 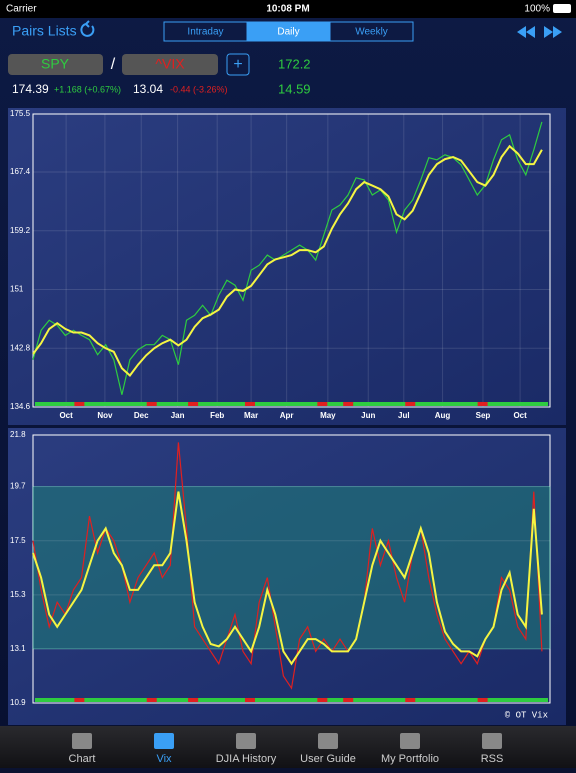 What do you see at coordinates (178, 415) in the screenshot?
I see `x-tick-label: Jan` at bounding box center [178, 415].